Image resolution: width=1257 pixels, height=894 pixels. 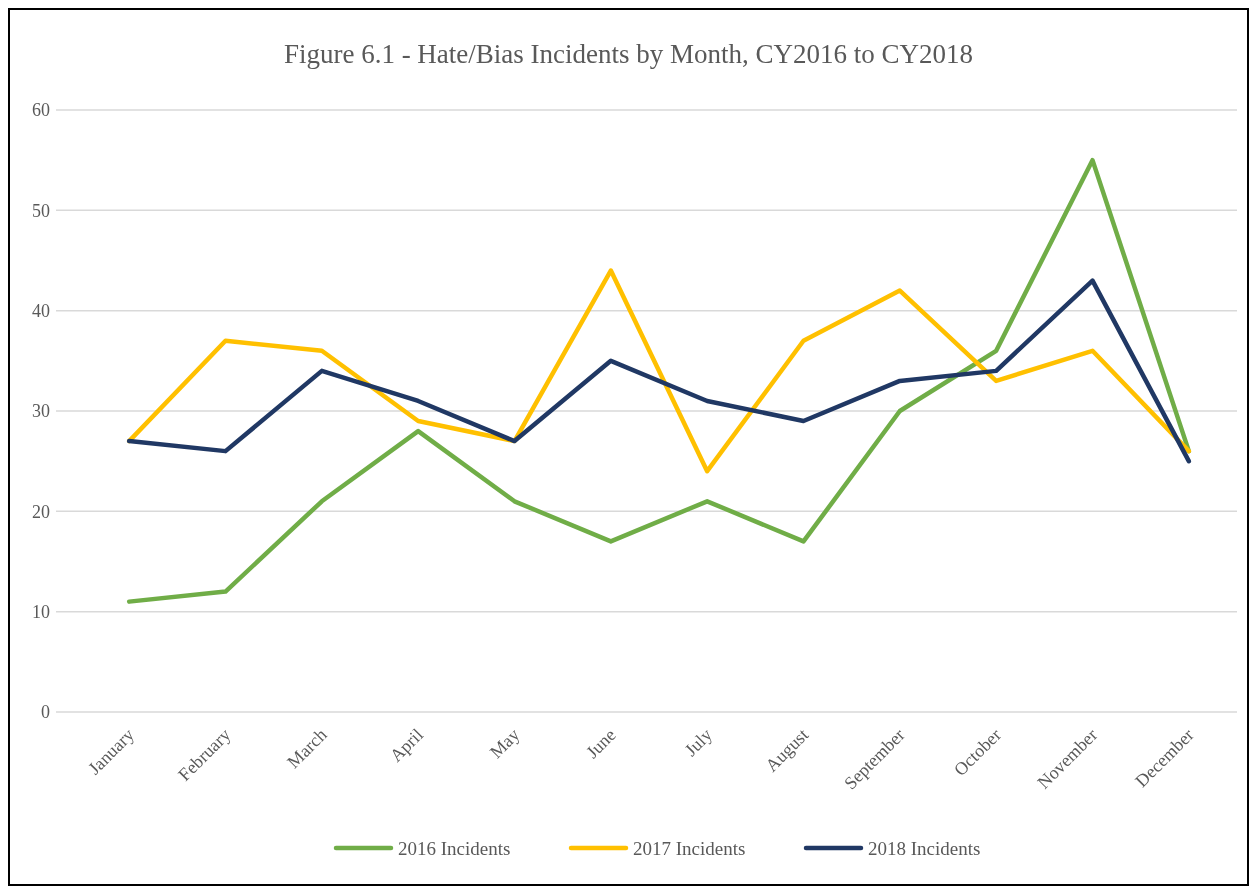 I want to click on y-tick-label: 50, so click(x=41, y=210).